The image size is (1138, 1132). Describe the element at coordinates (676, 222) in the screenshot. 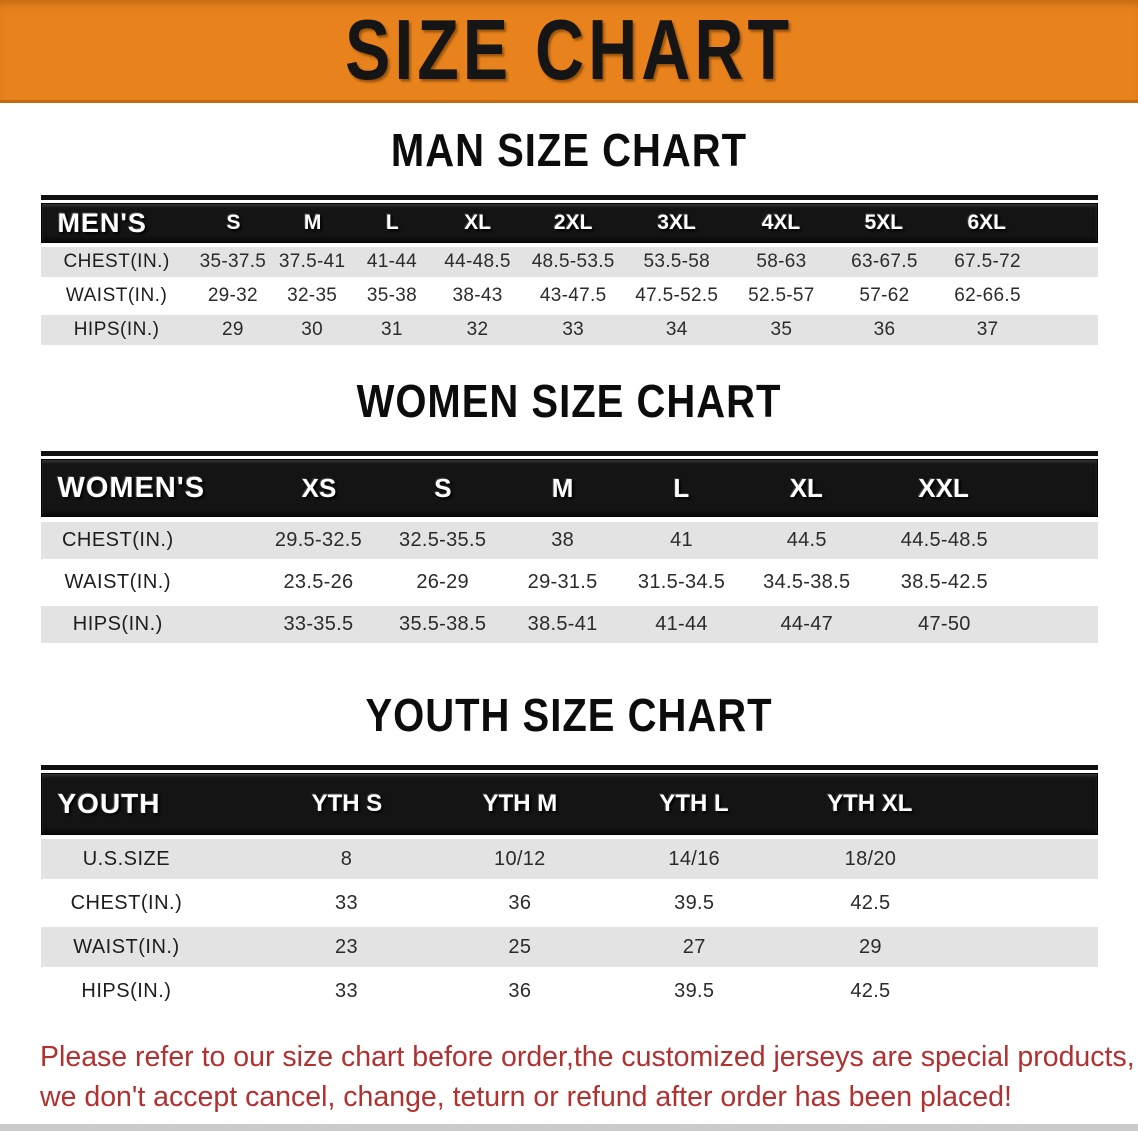

I see `column-header: 3XL` at that location.